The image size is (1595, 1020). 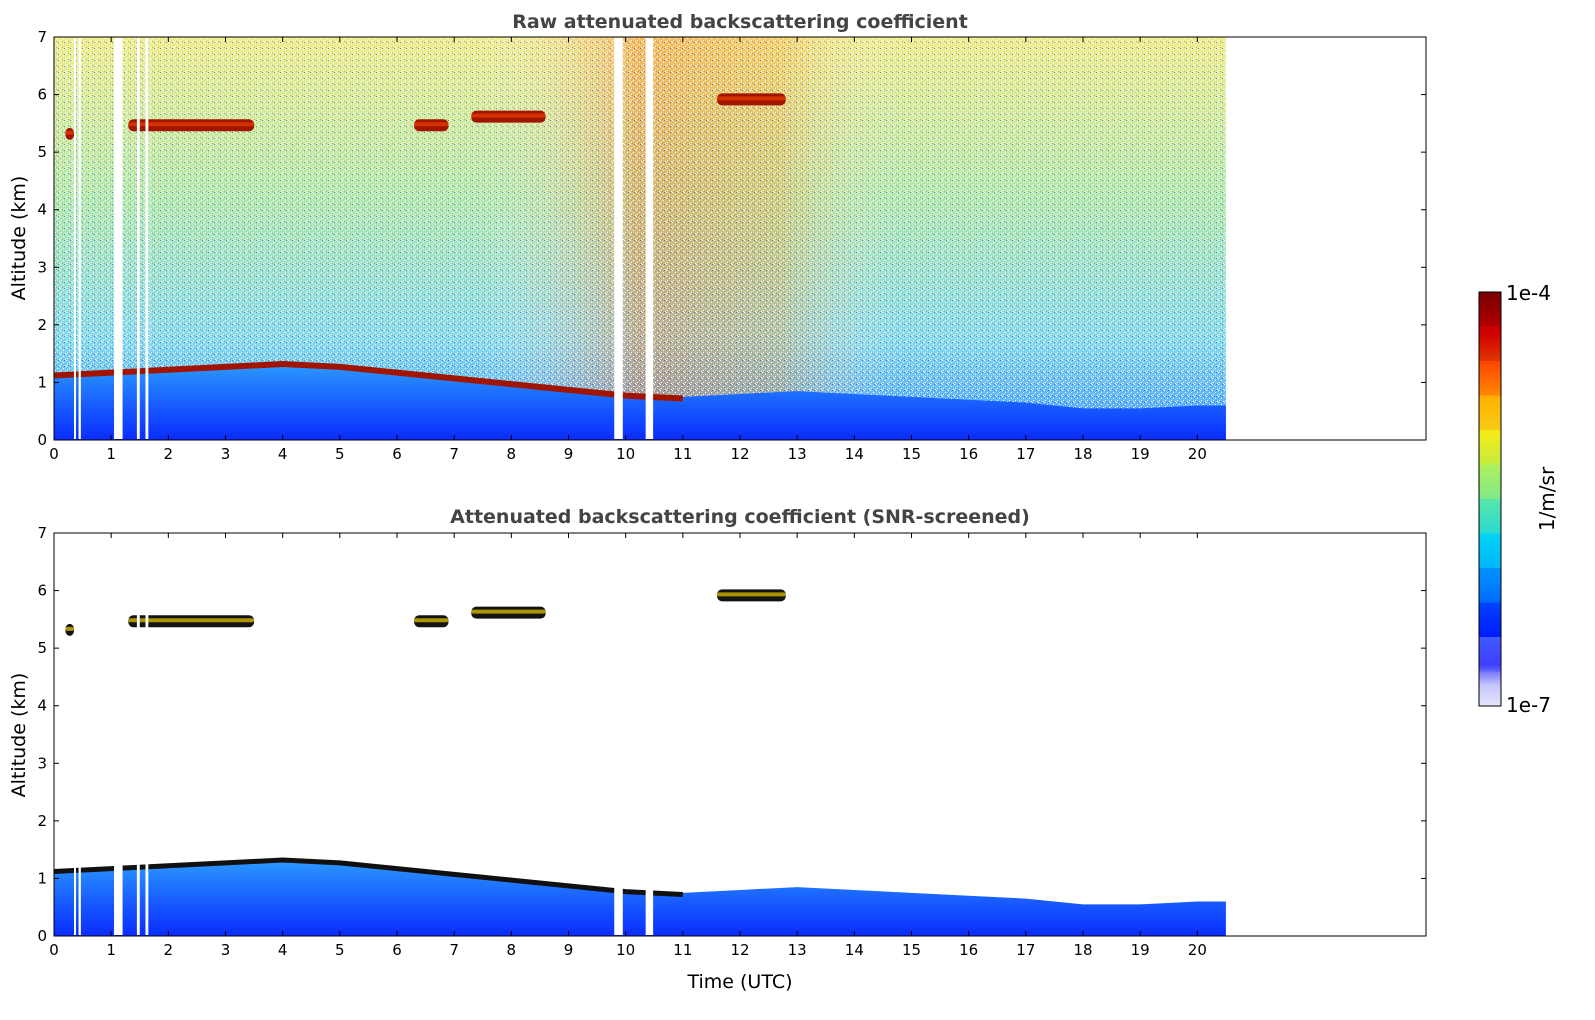 What do you see at coordinates (1518, 499) in the screenshot?
I see `colorbar: 1e-4 1e-7 1/m/sr` at bounding box center [1518, 499].